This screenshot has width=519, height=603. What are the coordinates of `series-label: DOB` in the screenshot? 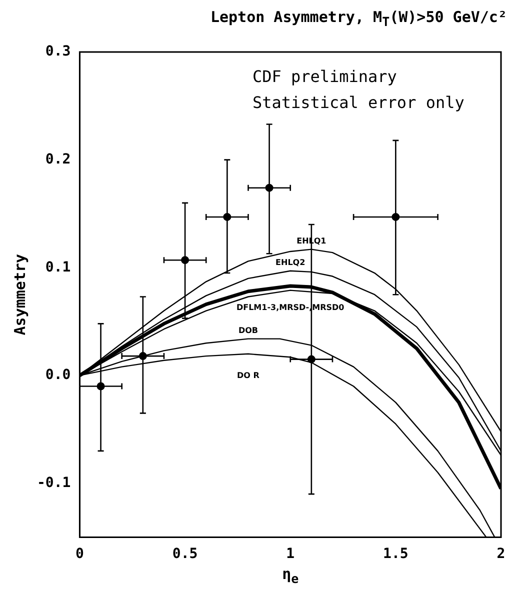 It's located at (248, 330).